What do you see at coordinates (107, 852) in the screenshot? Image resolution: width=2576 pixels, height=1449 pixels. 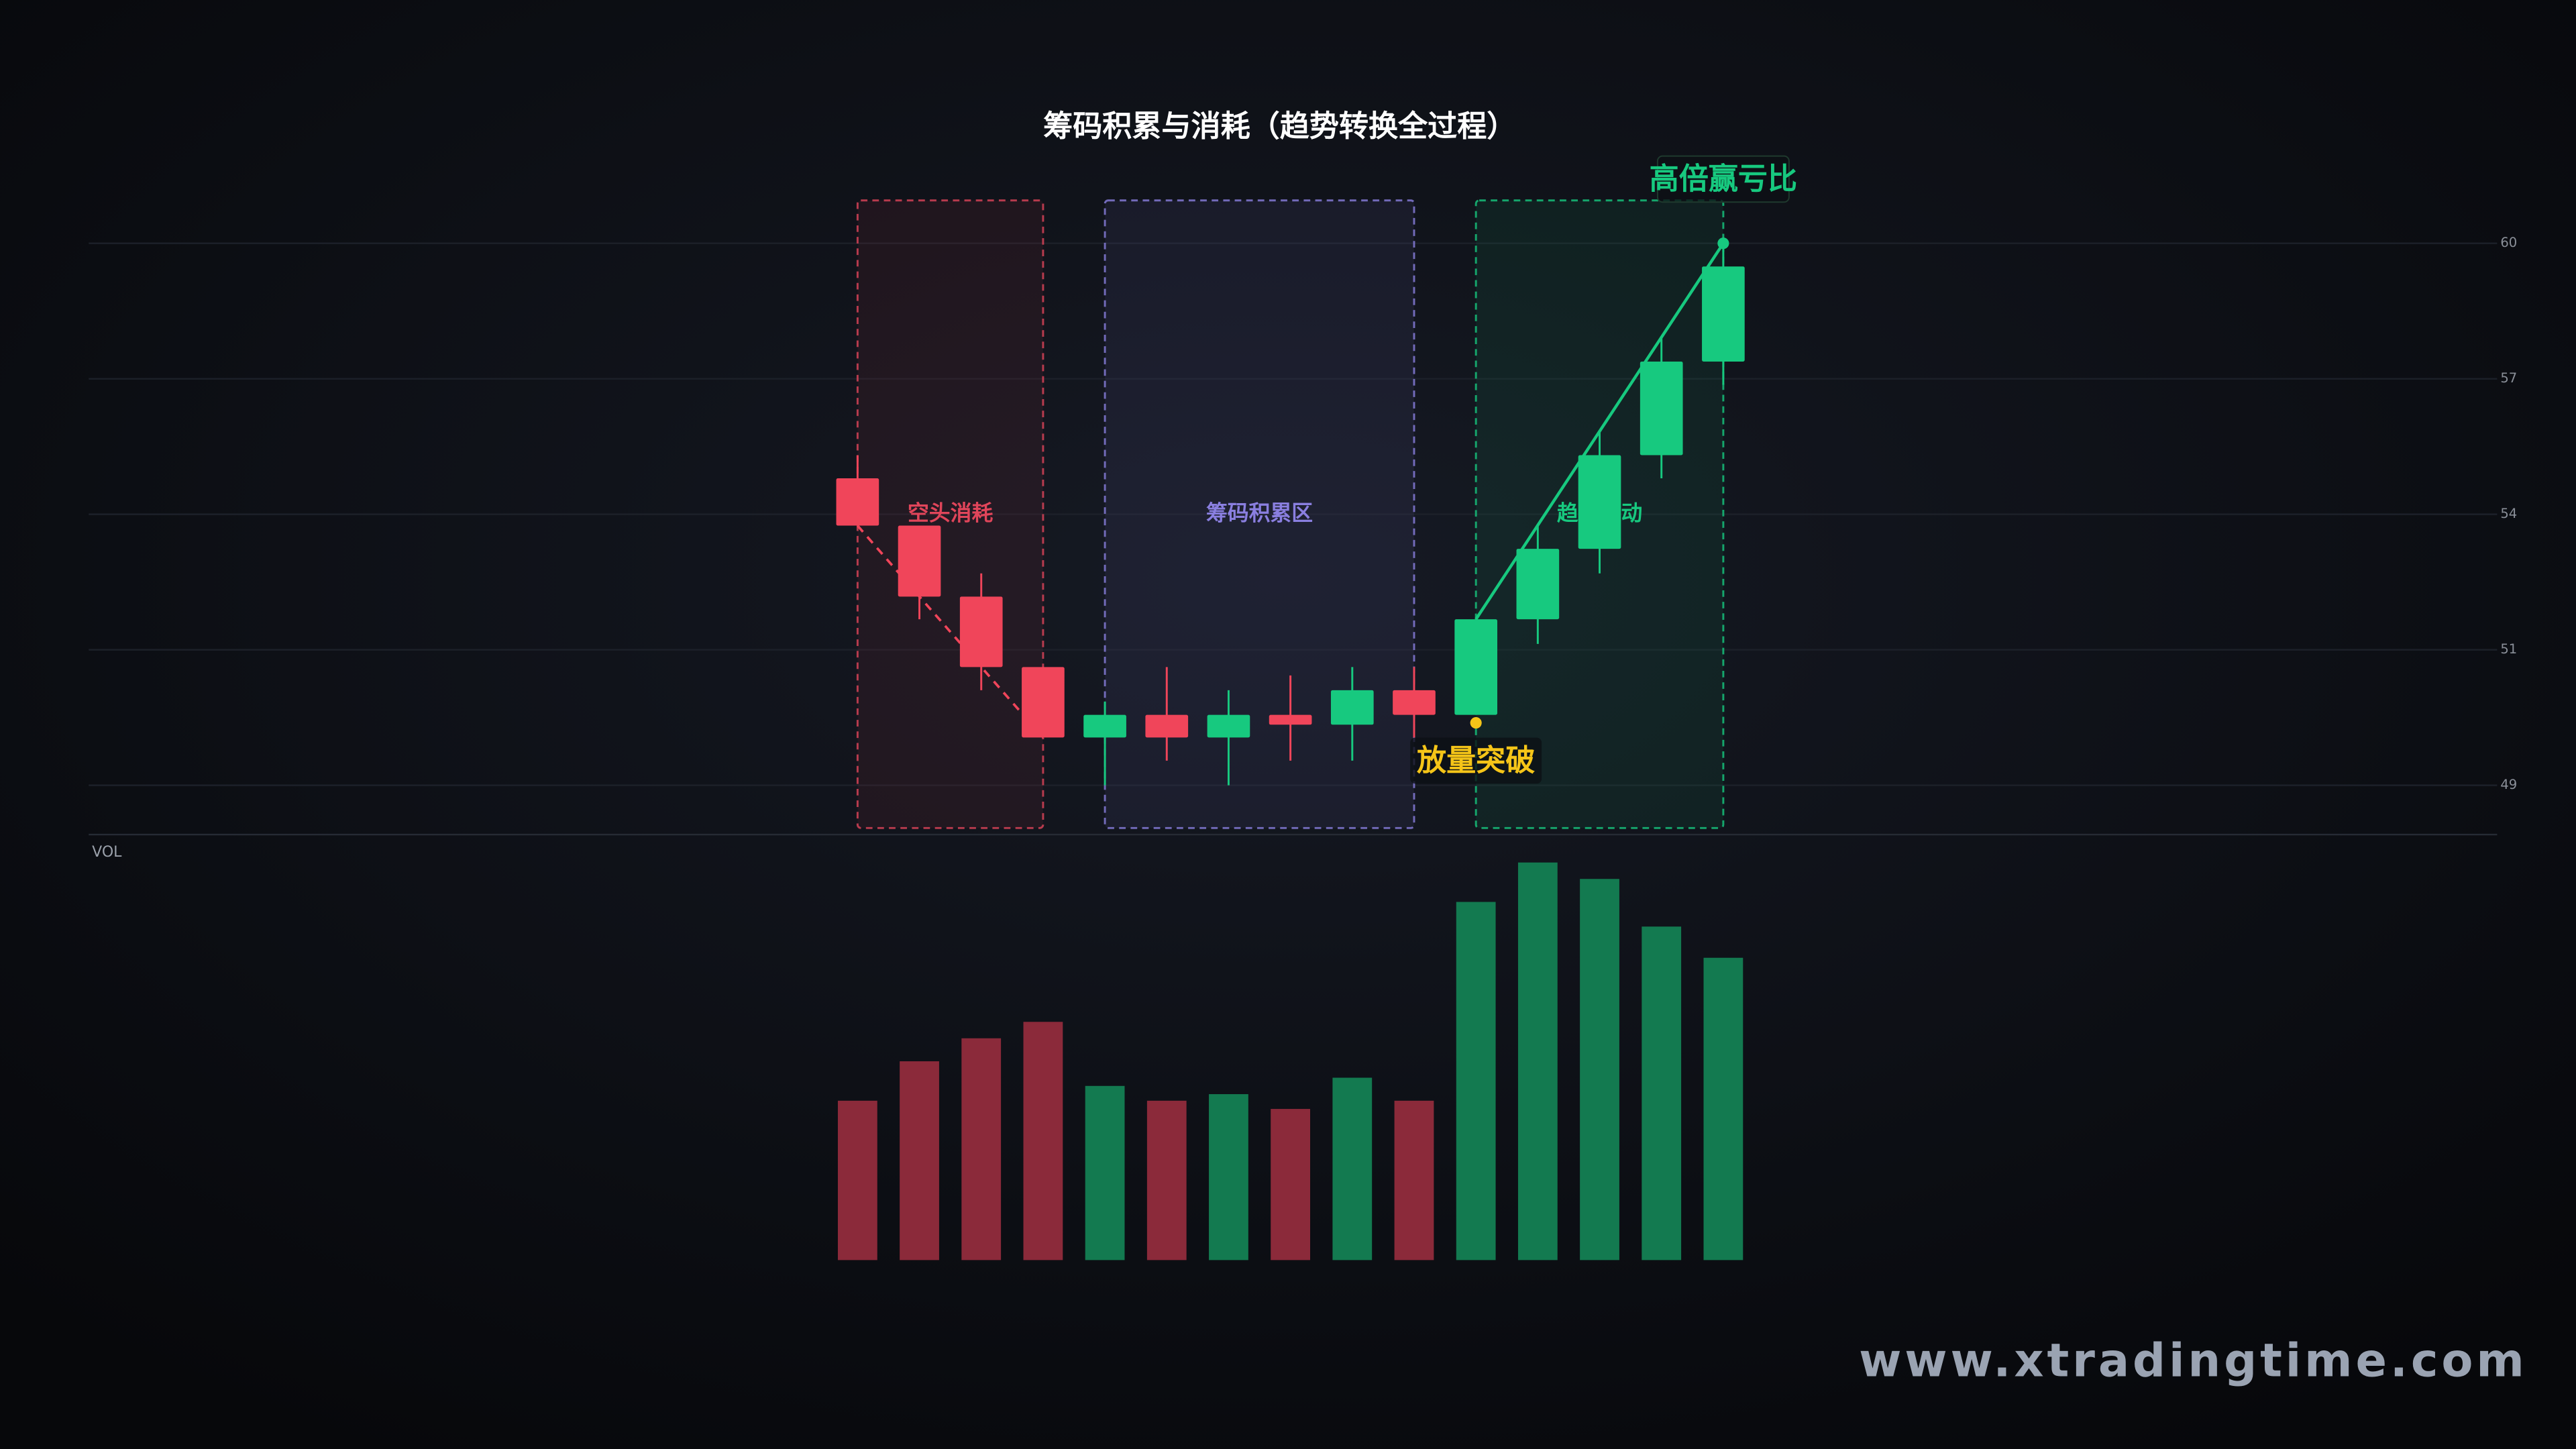 I see `volume-label: VOL` at bounding box center [107, 852].